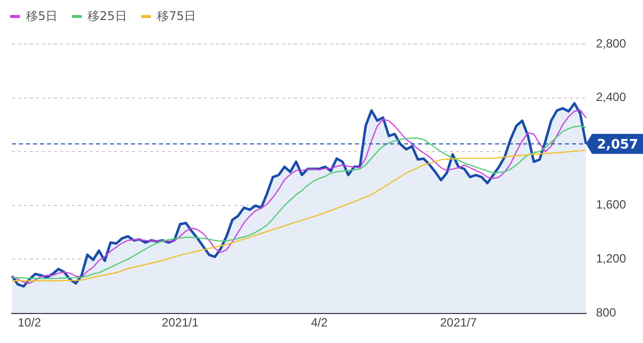 Image resolution: width=643 pixels, height=343 pixels. I want to click on ref-line-label: 2,057, so click(617, 144).